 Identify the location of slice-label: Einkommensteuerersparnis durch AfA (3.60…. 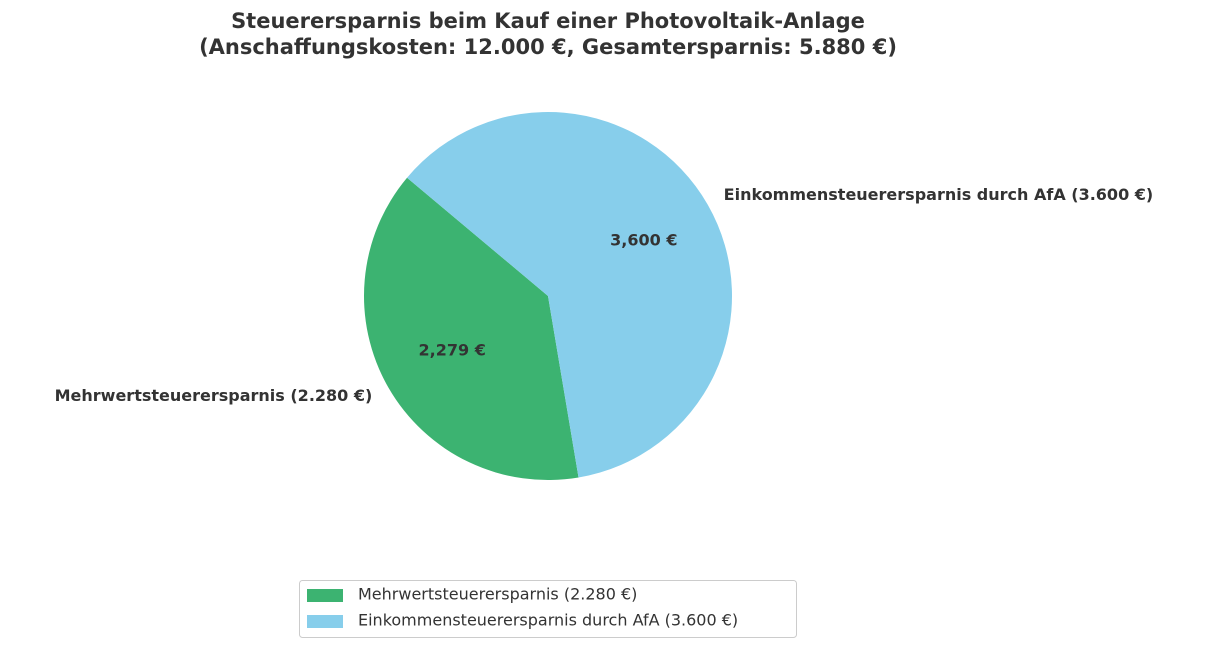
(939, 194).